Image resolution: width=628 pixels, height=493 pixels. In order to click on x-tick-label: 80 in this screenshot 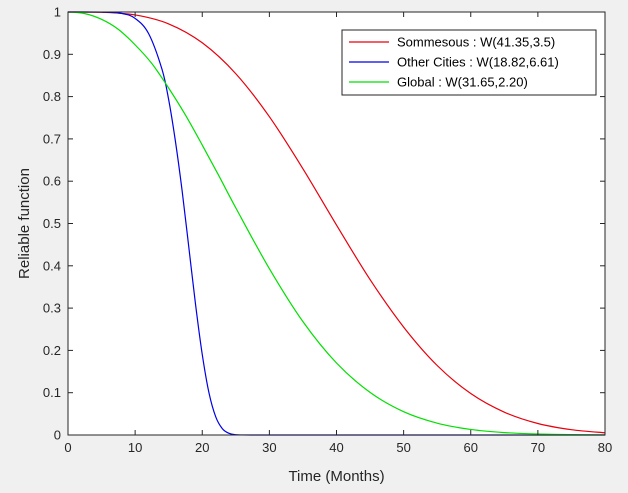, I will do `click(605, 447)`.